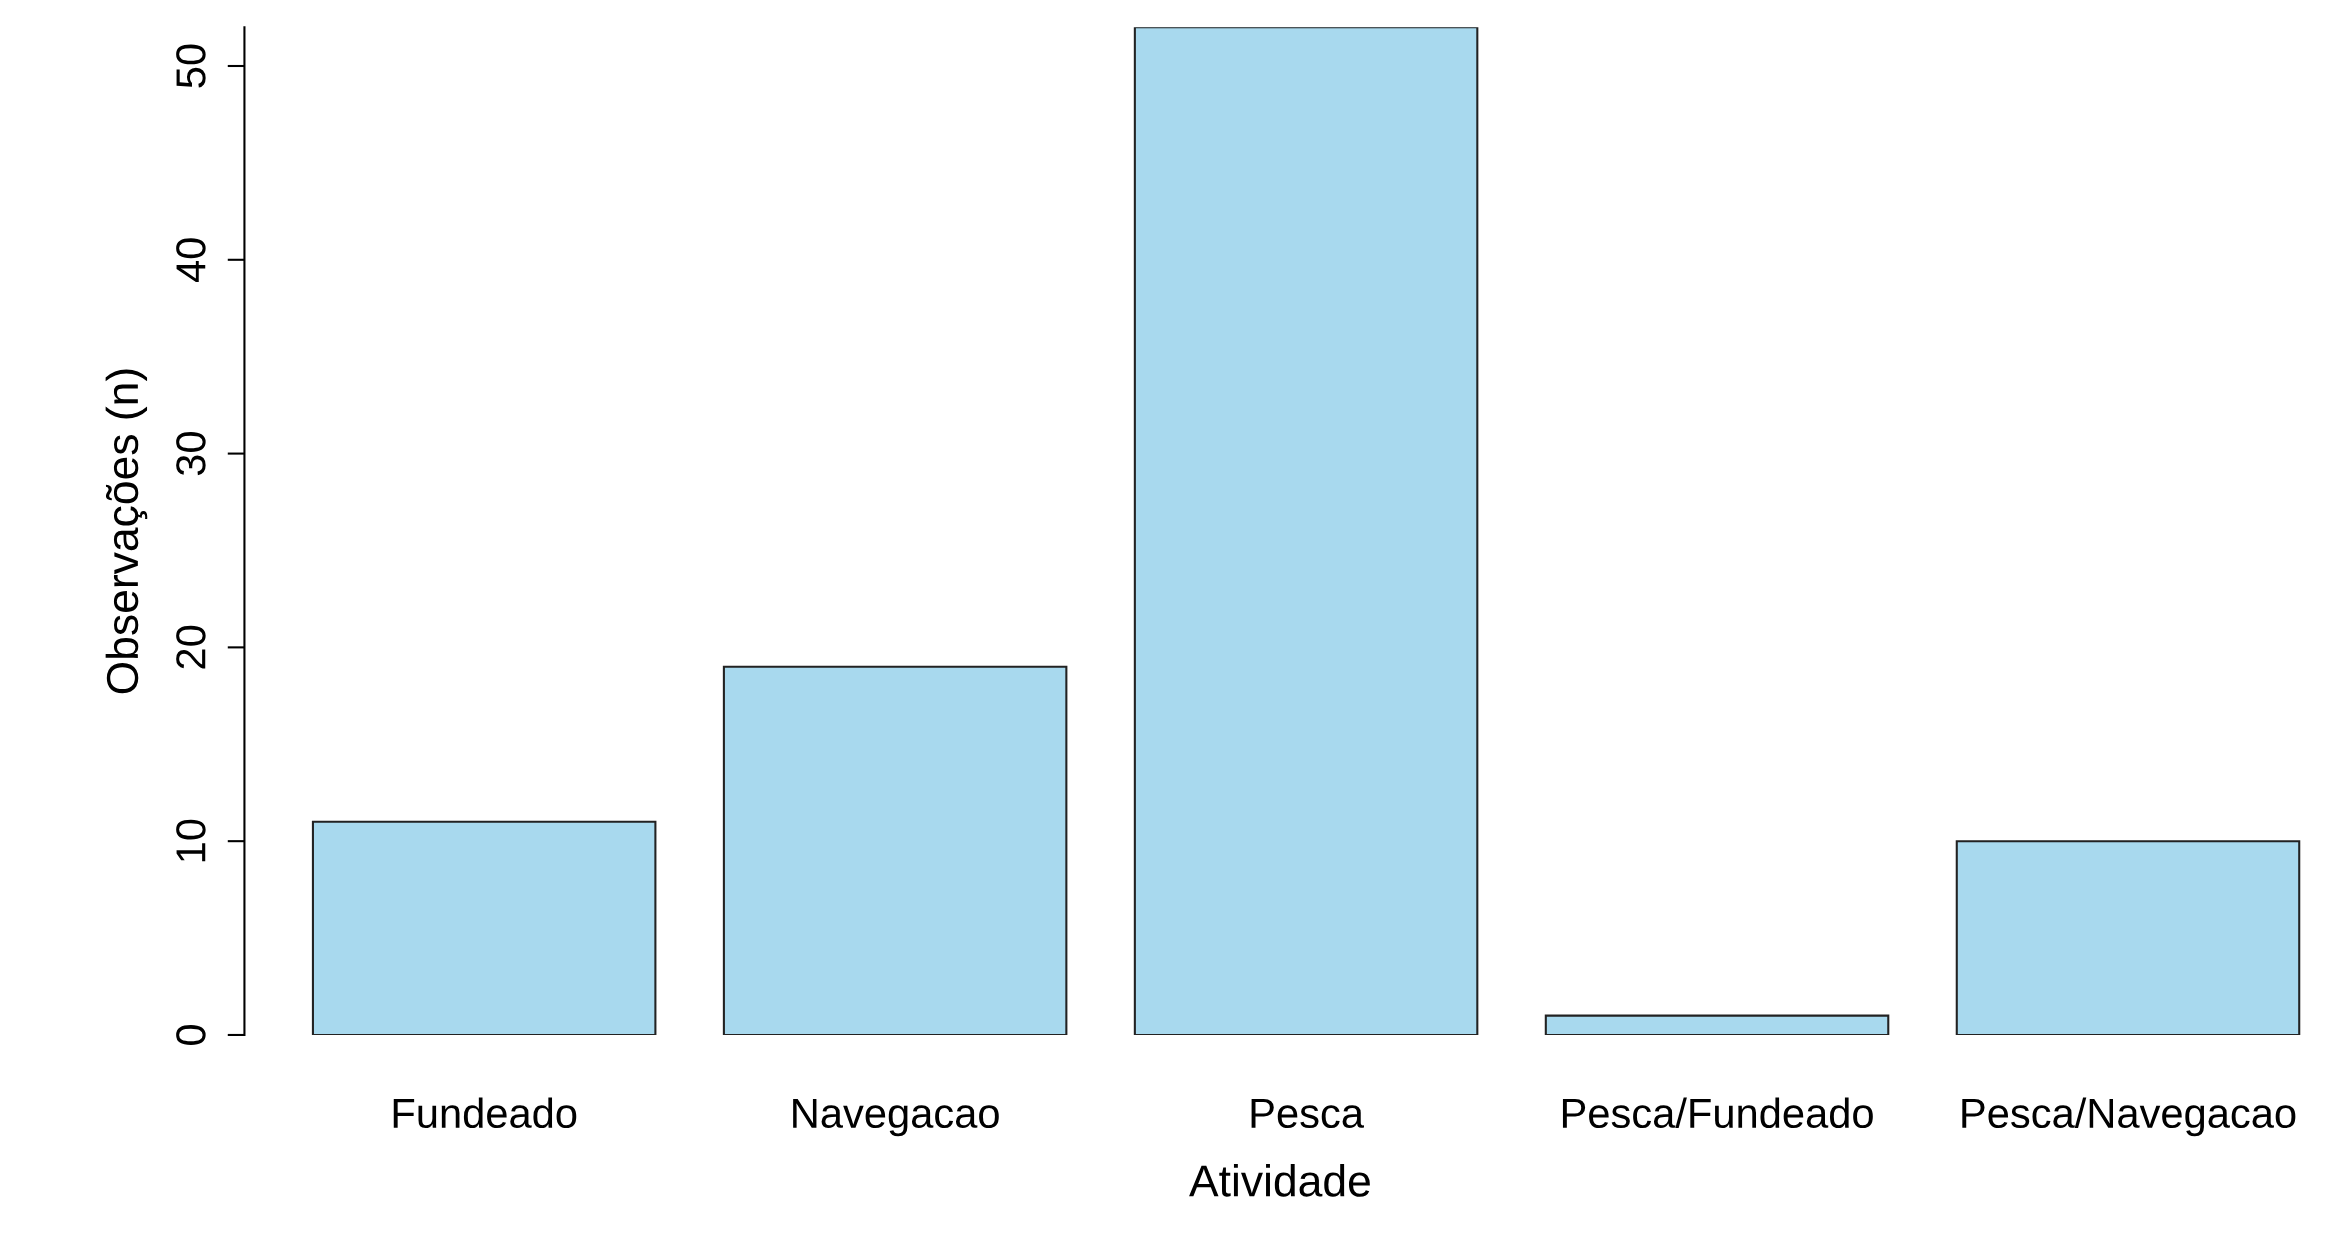 This screenshot has height=1238, width=2328. Describe the element at coordinates (191, 840) in the screenshot. I see `y-tick-label: 10` at that location.